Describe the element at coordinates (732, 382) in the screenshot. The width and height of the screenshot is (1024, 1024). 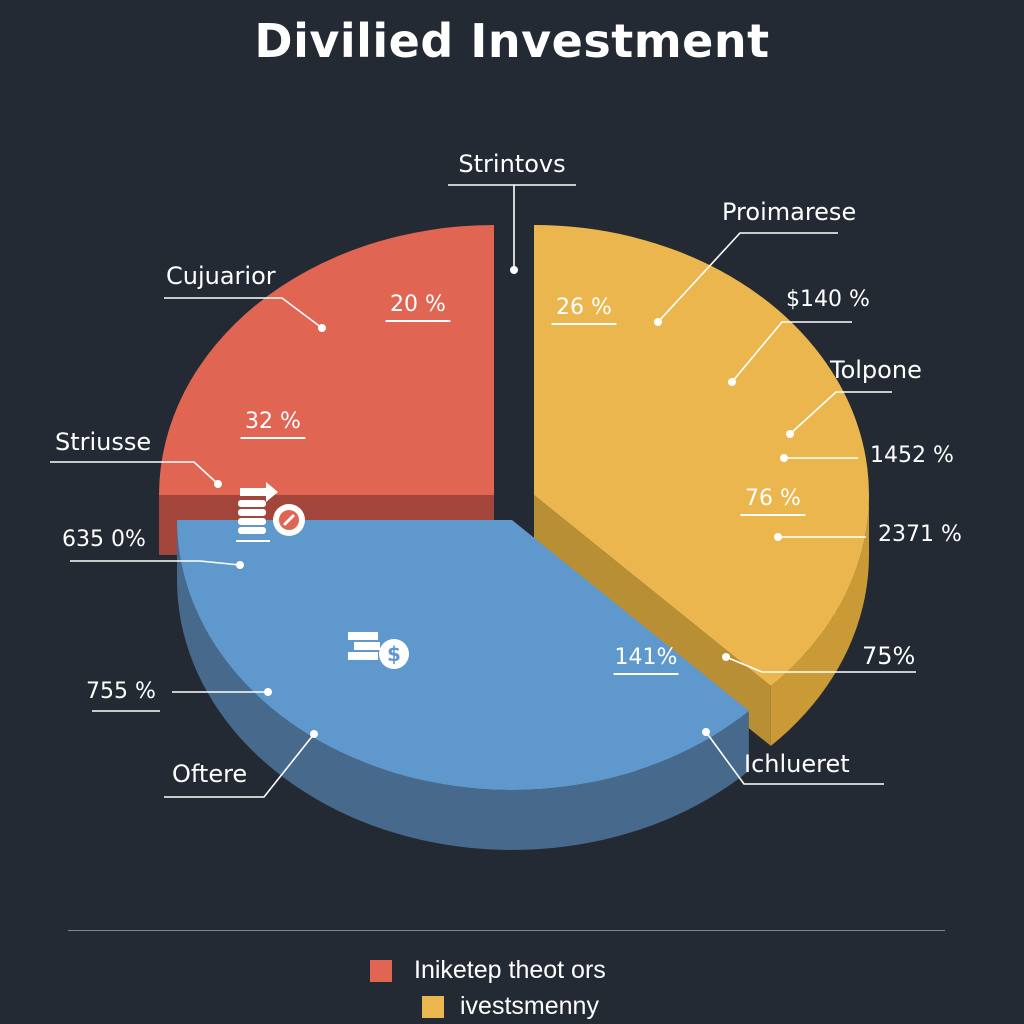
I see `callout-140-dot` at that location.